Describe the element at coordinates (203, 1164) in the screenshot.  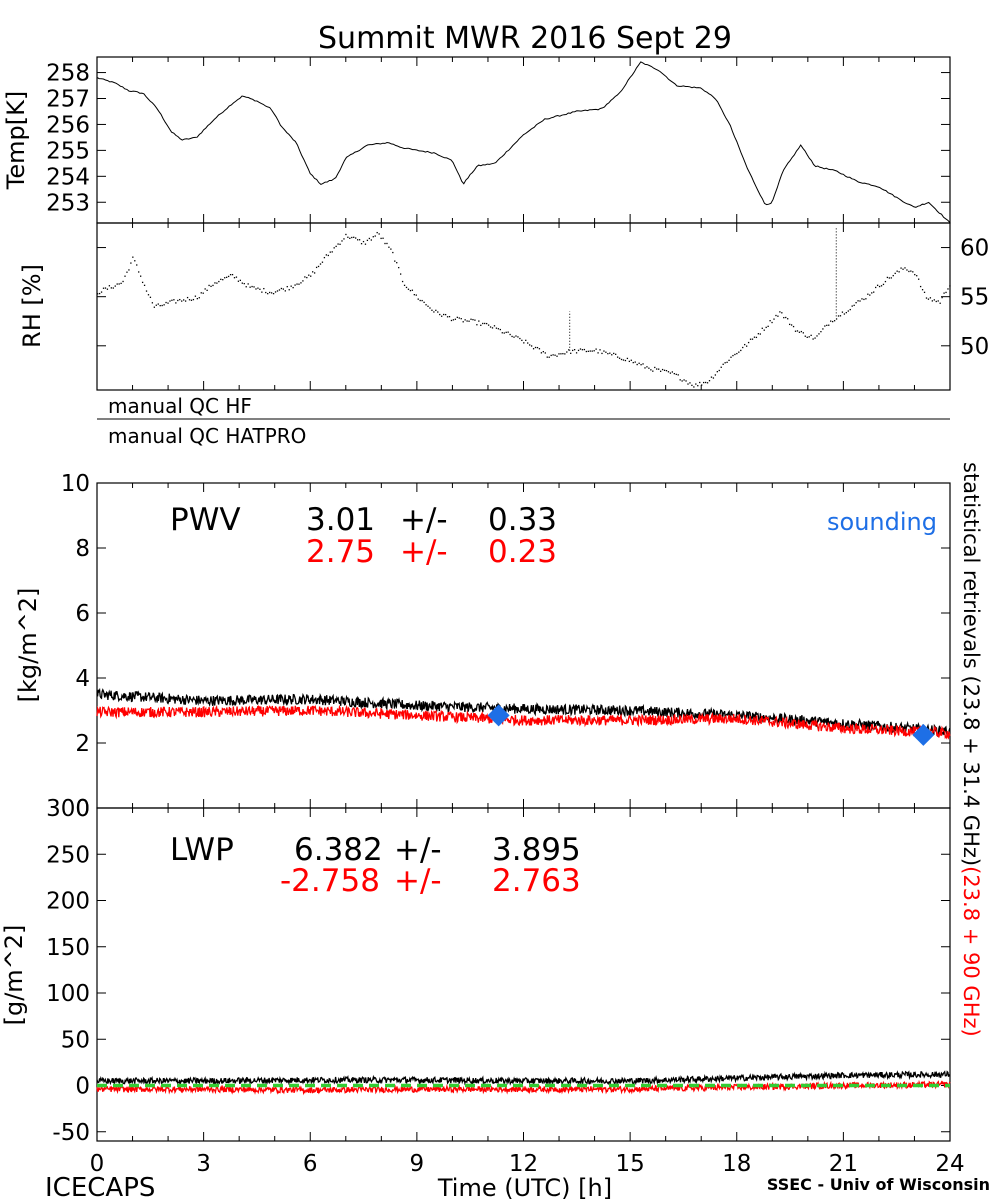
I see `x-tick-label: 3` at that location.